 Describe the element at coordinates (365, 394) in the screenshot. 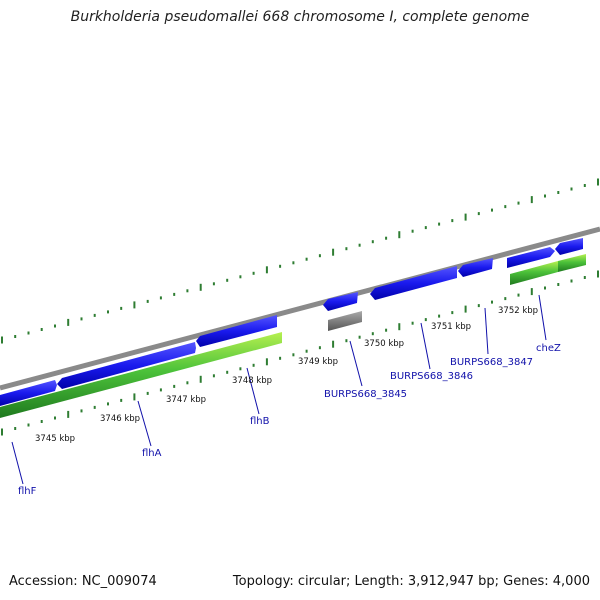

I see `gene-label-BURPS668_3845: BURPS668_3845` at that location.